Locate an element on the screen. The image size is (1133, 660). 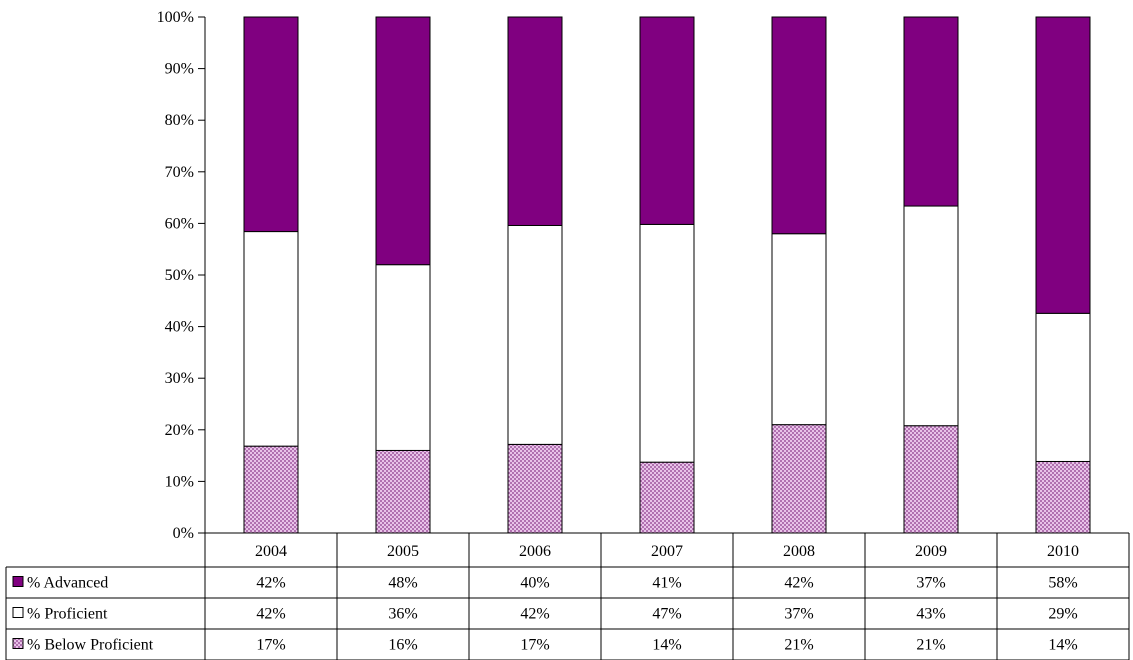
bar-segment-2010-s1 is located at coordinates (1063, 387).